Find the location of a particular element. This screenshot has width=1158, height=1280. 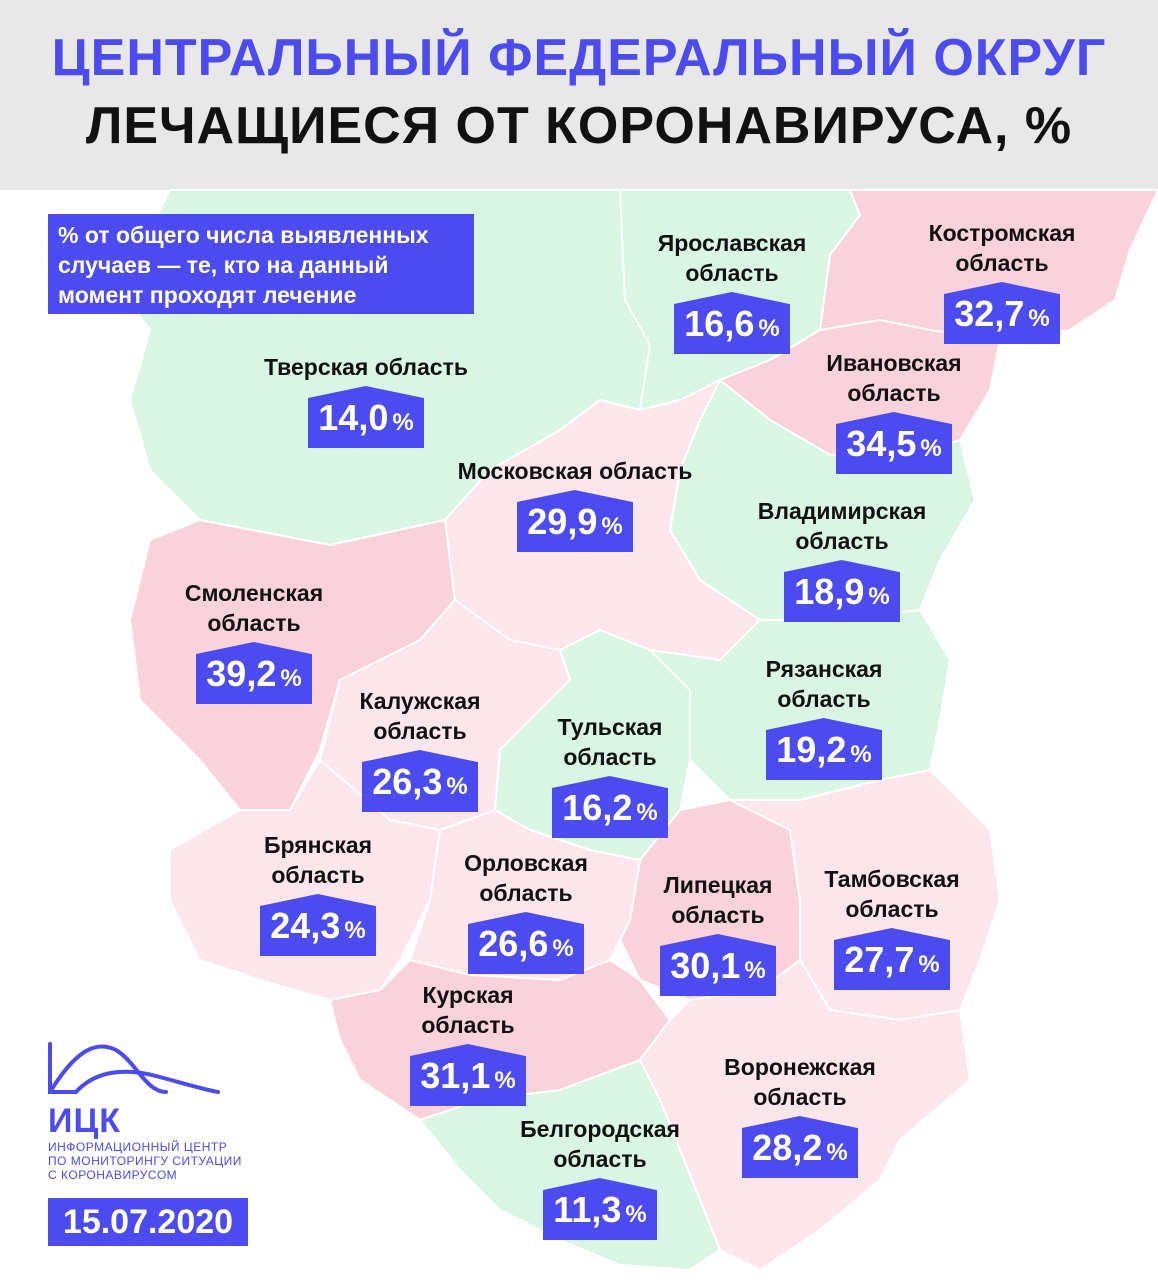

region-label-yaroslavl: Ярославская область 16,6% is located at coordinates (732, 291).